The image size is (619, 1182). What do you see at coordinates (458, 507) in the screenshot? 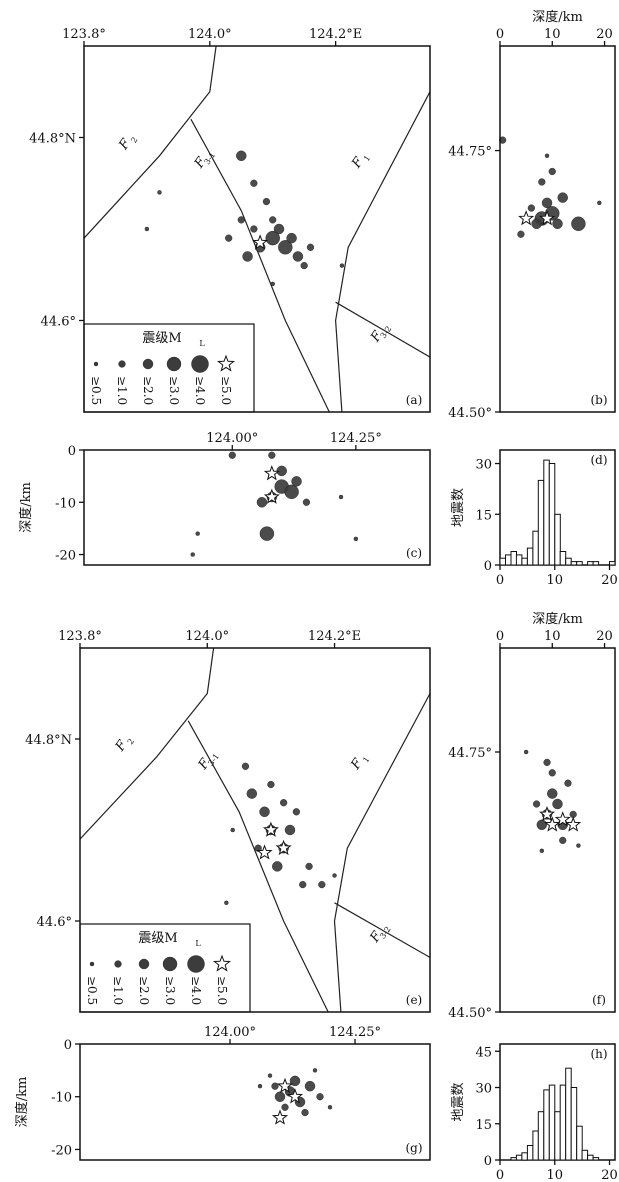
I see `y-axis-label-group: 地震数` at bounding box center [458, 507].